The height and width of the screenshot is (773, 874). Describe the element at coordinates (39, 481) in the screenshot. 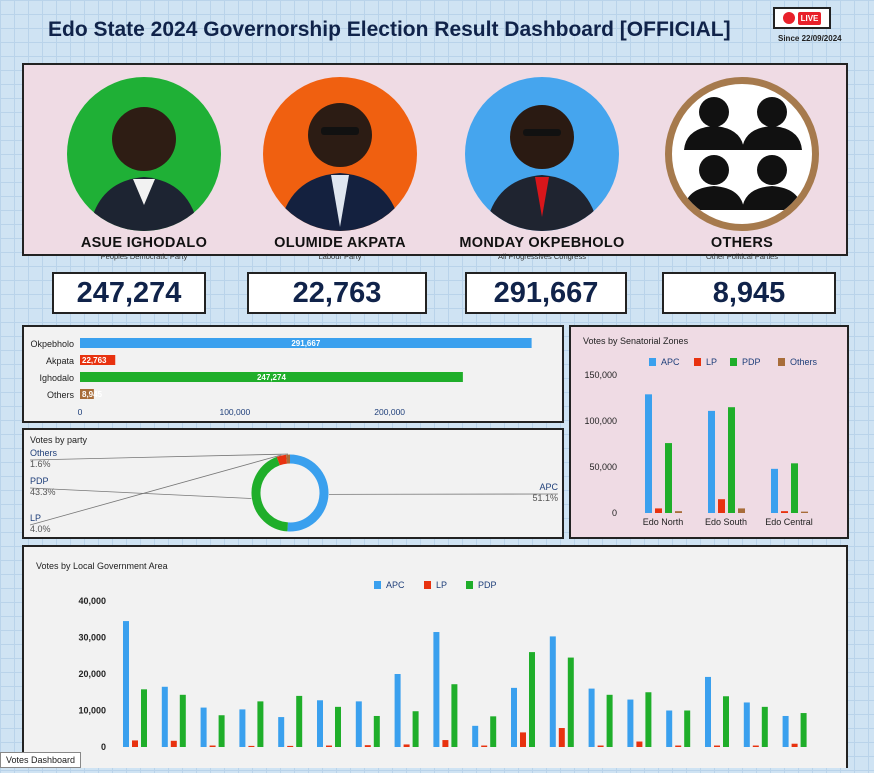

I see `slice-name-label: PDP` at that location.